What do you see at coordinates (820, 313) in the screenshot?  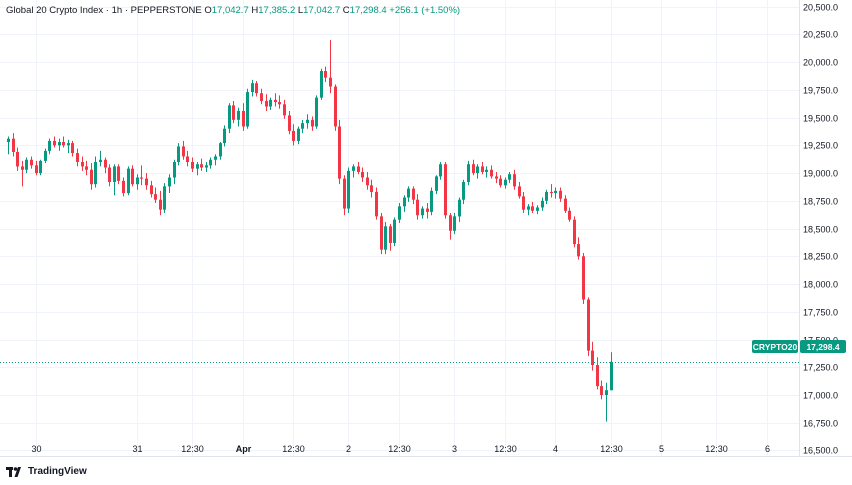 I see `price-tick-label: 17,750.0` at bounding box center [820, 313].